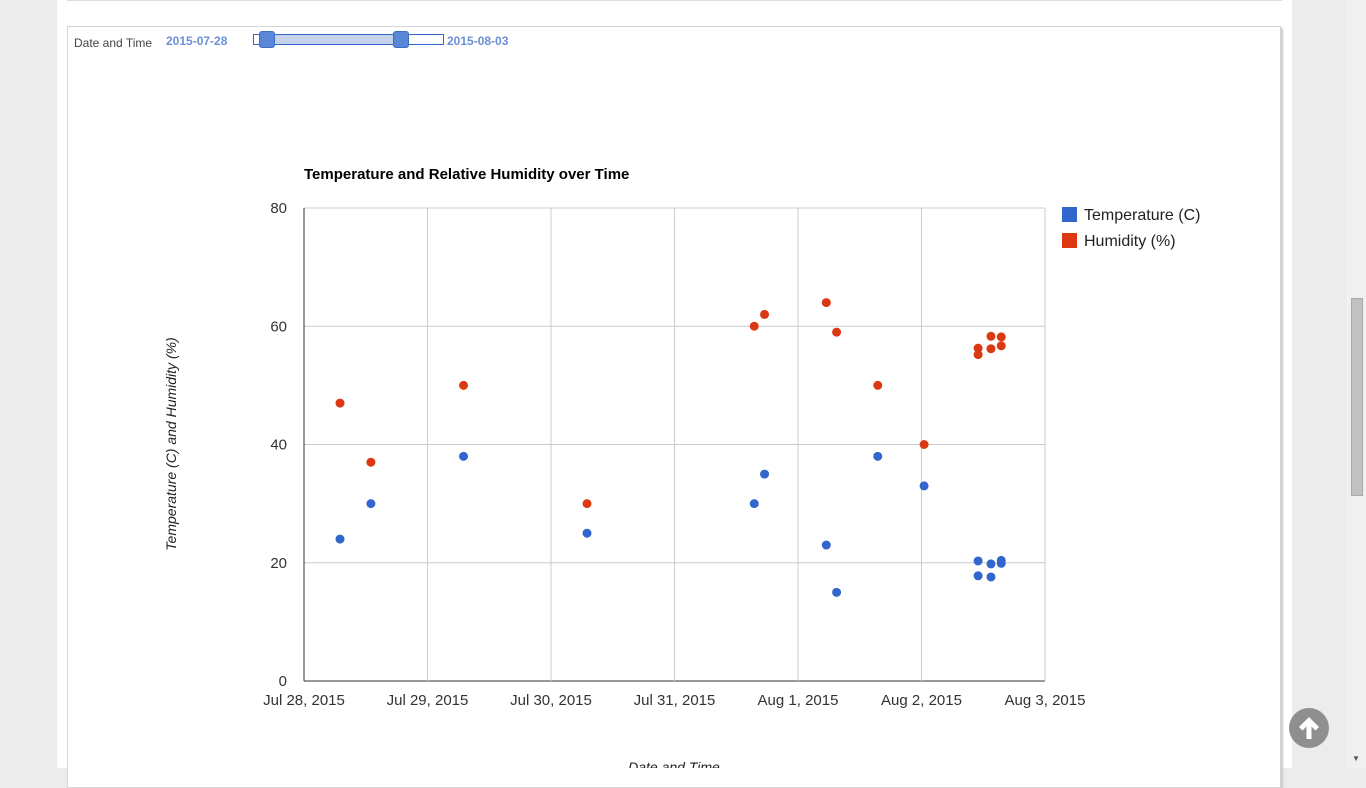 The width and height of the screenshot is (1366, 788). I want to click on range-slider-fill, so click(334, 39).